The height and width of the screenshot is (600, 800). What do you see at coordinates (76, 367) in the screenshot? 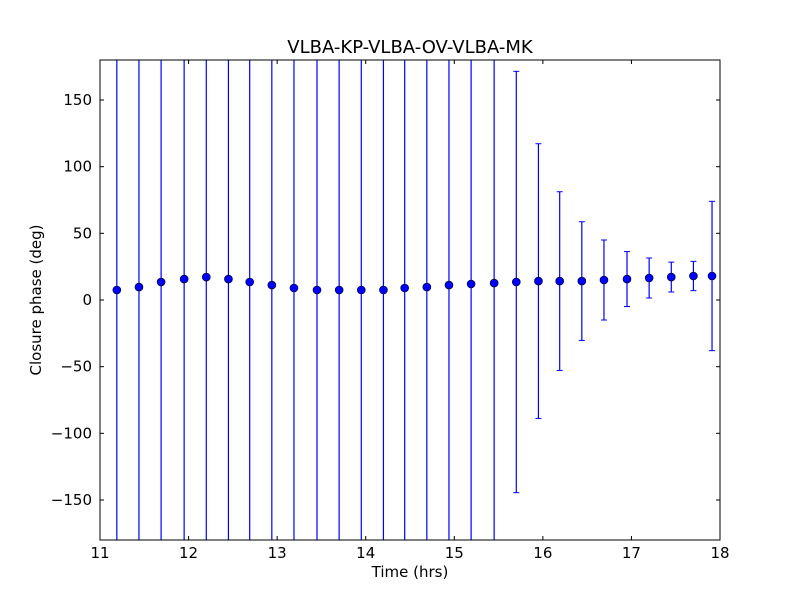
I see `y-tick-label: −50` at bounding box center [76, 367].